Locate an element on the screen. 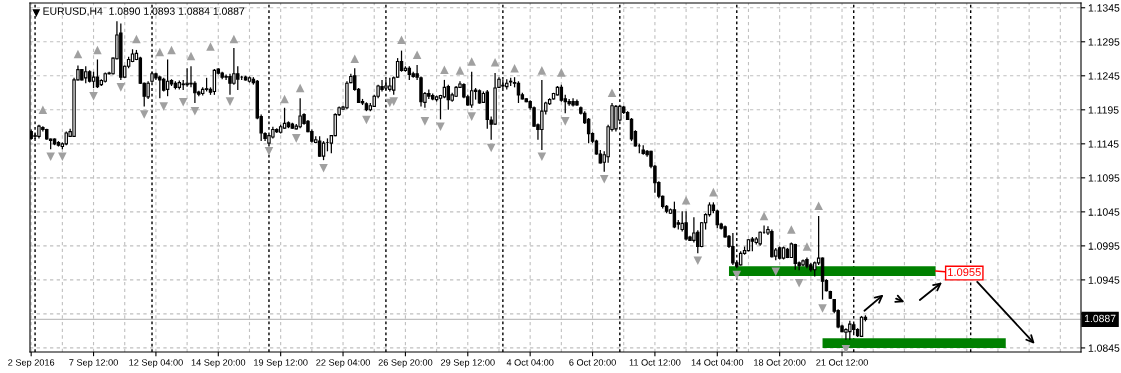 This screenshot has height=373, width=1121. y-tick-label: 1.1345 is located at coordinates (1104, 8).